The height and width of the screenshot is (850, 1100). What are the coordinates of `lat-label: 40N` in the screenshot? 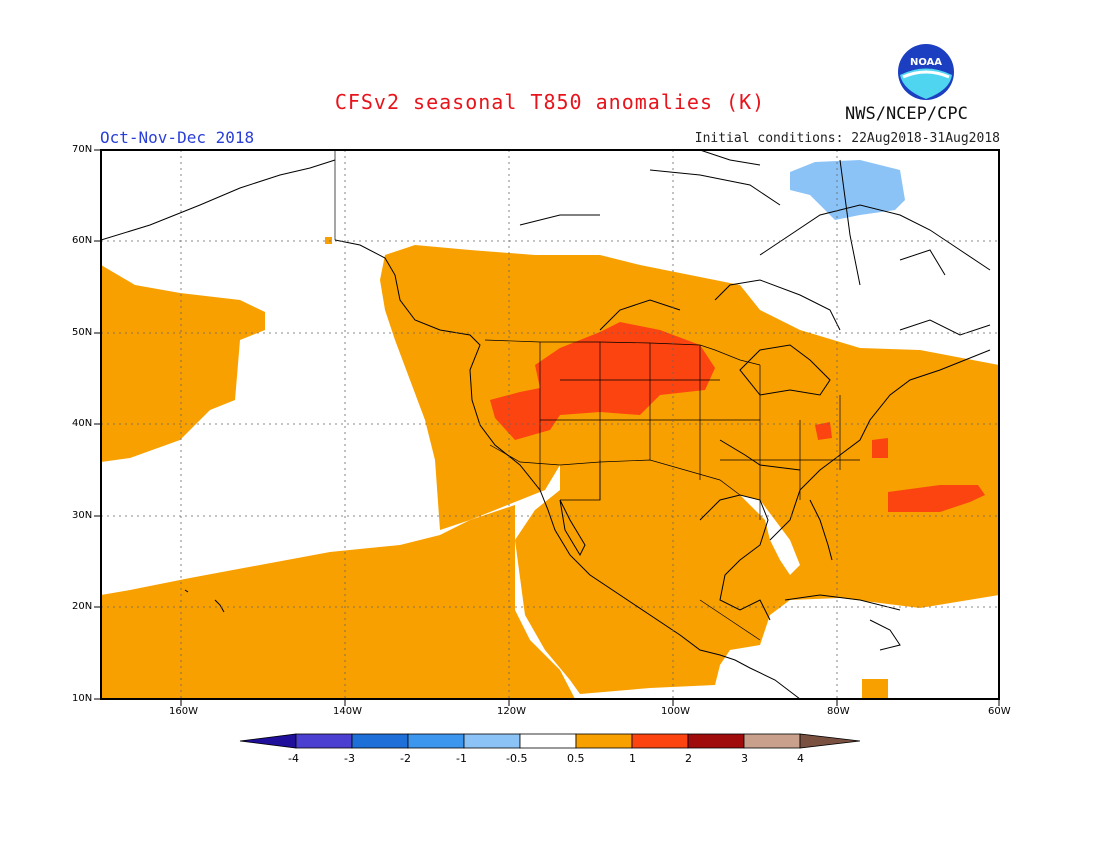 It's located at (82, 423).